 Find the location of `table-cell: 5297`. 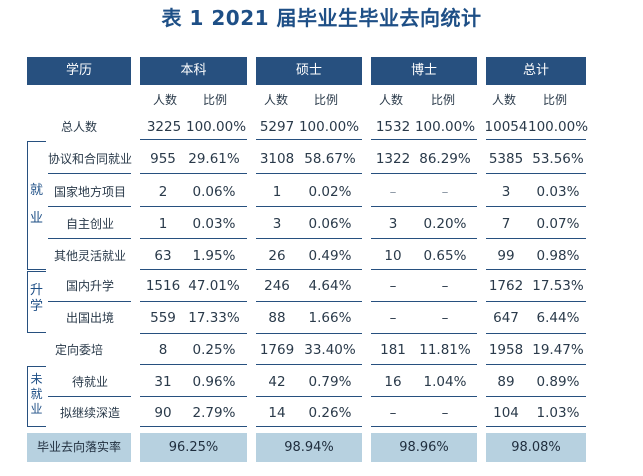

table-cell: 5297 is located at coordinates (277, 127).